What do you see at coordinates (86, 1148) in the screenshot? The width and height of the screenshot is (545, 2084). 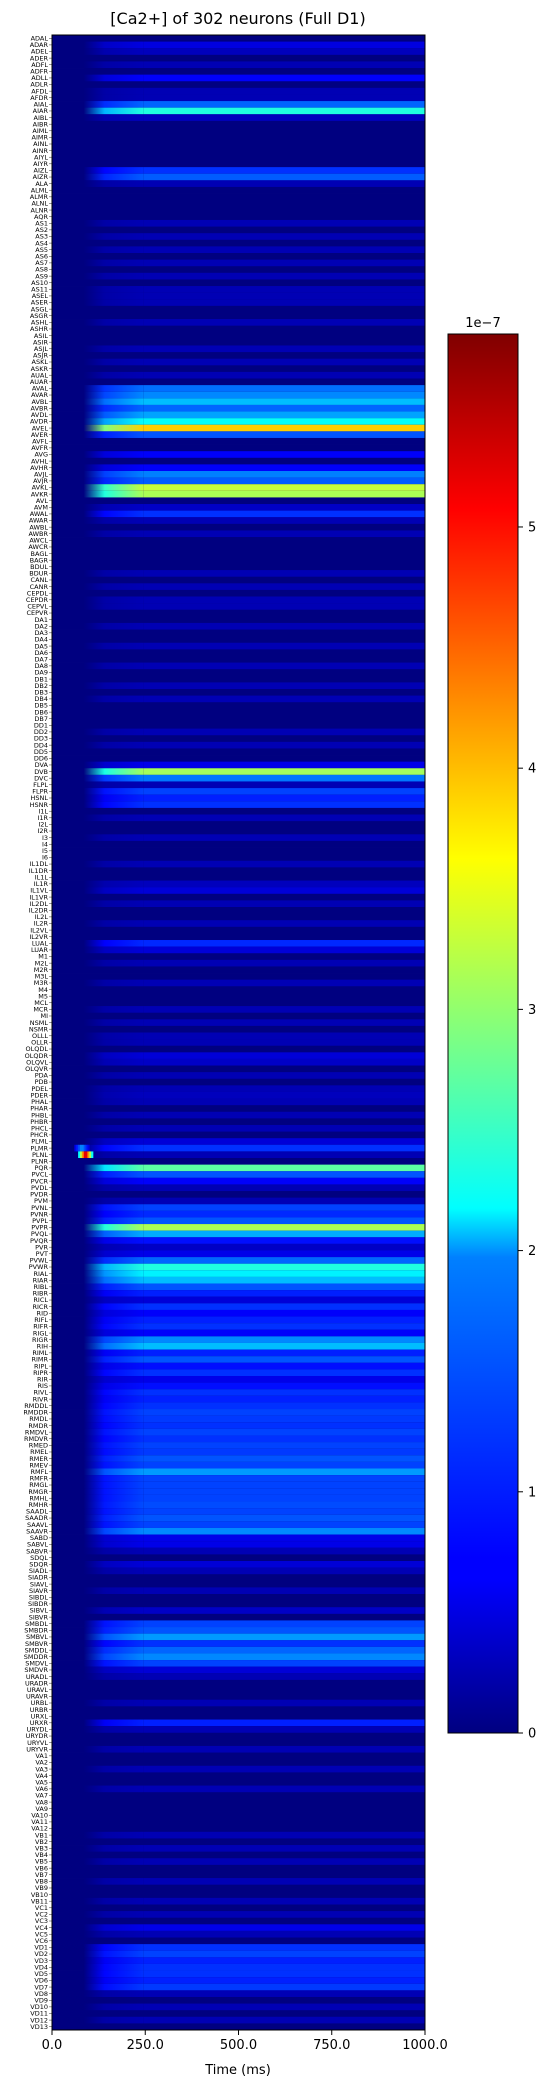 I see `heatmap-cell-transient` at bounding box center [86, 1148].